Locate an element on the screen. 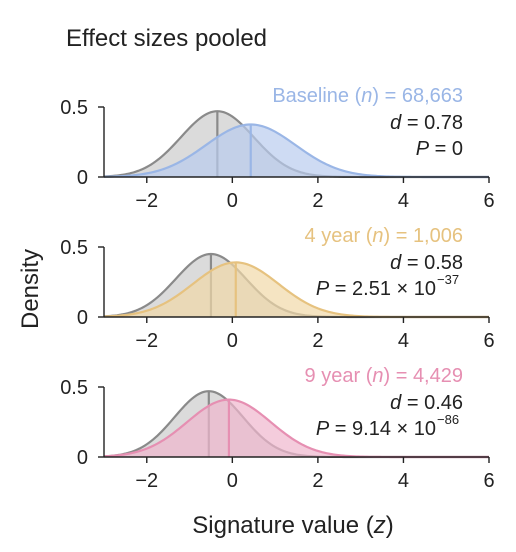 The image size is (516, 552). p-value-label: P = 2.51 × 10 is located at coordinates (376, 289).